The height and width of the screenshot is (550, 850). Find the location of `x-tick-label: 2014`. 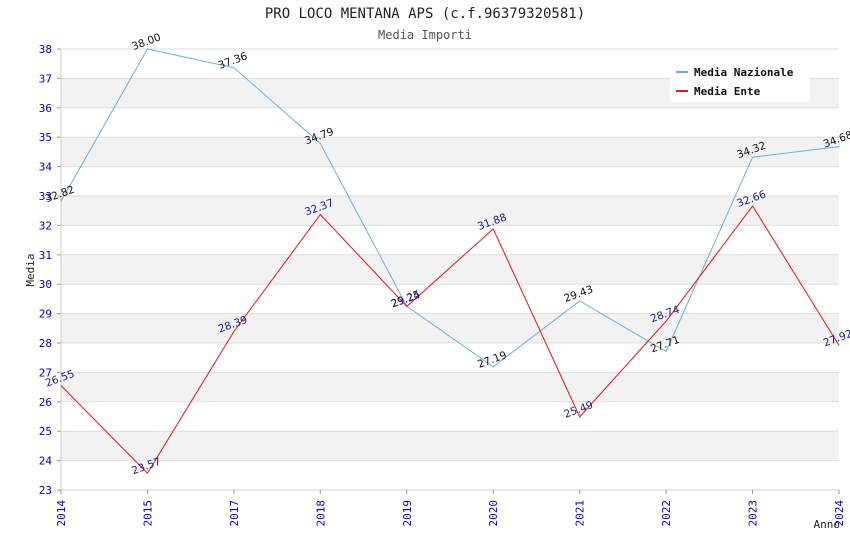

x-tick-label: 2014 is located at coordinates (61, 513).